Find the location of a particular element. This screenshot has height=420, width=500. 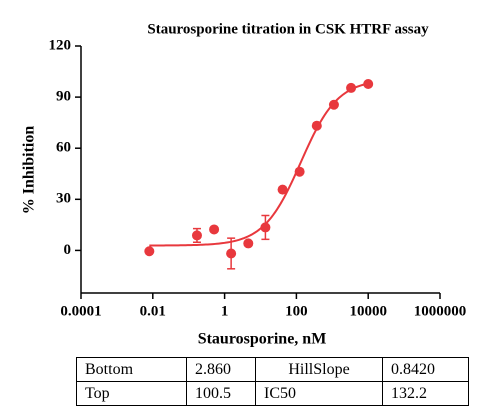

x-tick-label: 100 is located at coordinates (296, 311).